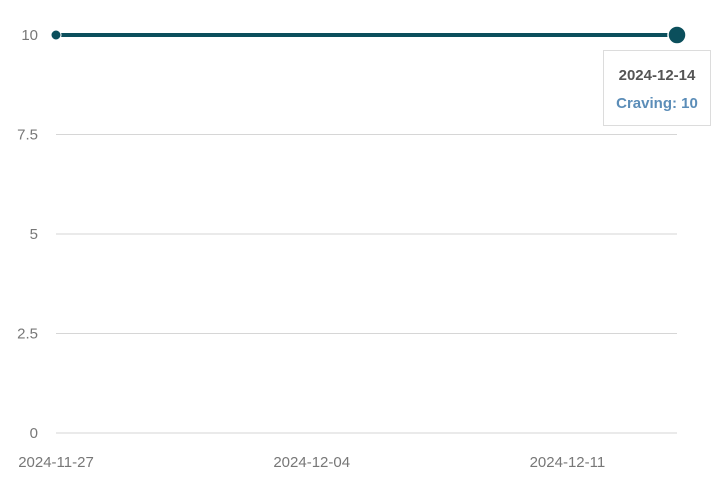 The image size is (713, 487). Describe the element at coordinates (657, 103) in the screenshot. I see `tooltip-value: Craving: 10` at that location.